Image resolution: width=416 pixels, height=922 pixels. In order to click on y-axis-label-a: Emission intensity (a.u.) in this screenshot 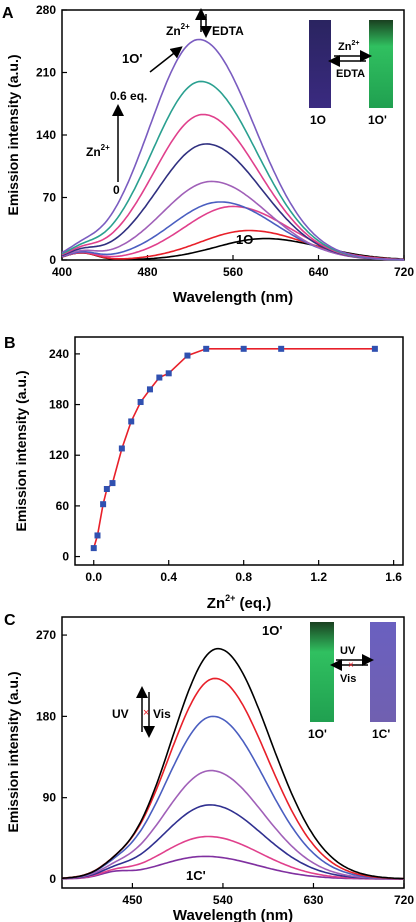, I will do `click(13, 134)`.